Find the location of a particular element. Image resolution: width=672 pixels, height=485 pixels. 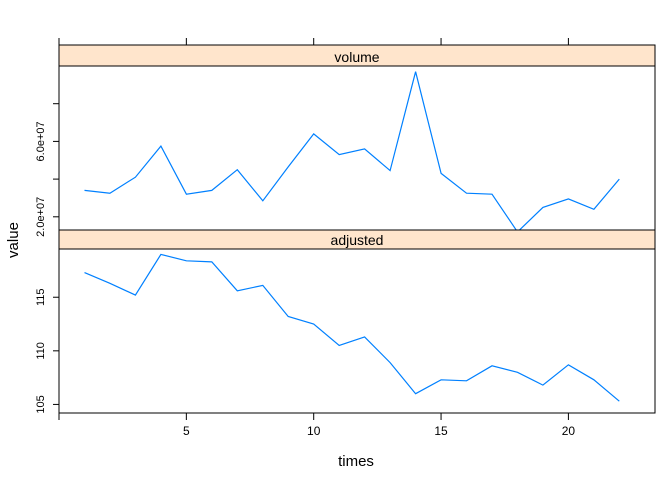

x-tick-label: 20 is located at coordinates (569, 431).